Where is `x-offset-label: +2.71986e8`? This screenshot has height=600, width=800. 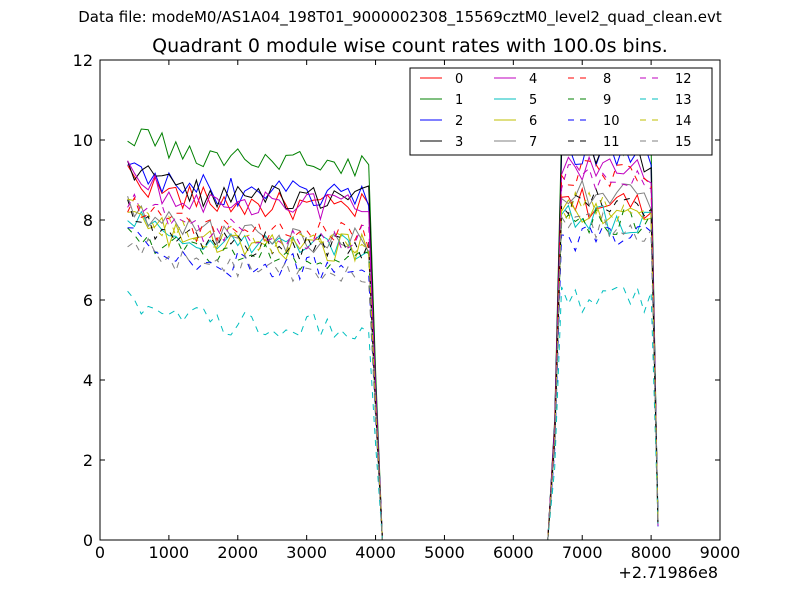 x-offset-label: +2.71986e8 is located at coordinates (668, 572).